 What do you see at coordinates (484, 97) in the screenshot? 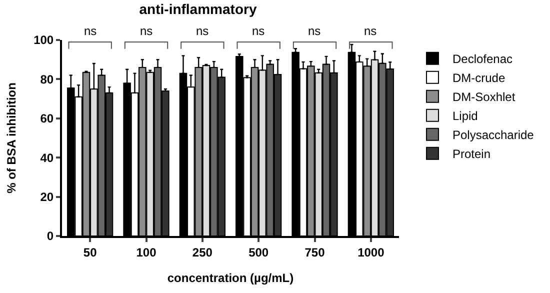
I see `legend-label: DM-Soxhlet` at bounding box center [484, 97].